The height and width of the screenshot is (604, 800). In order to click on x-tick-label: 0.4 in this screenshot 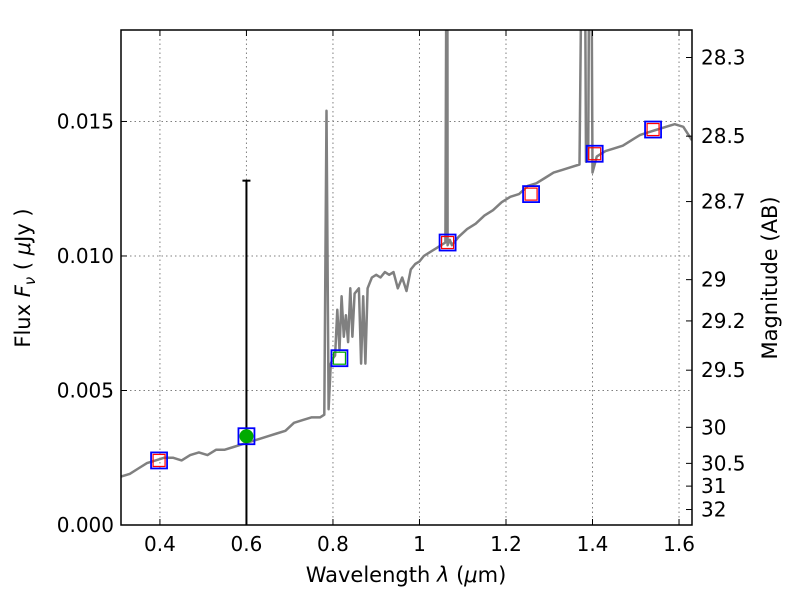, I will do `click(160, 544)`.